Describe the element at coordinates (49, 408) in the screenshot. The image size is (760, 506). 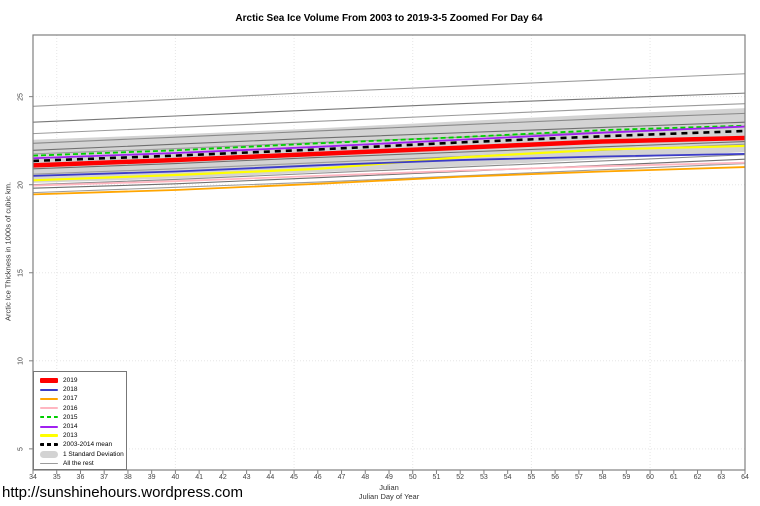
I see `legend-swatch-2016` at that location.